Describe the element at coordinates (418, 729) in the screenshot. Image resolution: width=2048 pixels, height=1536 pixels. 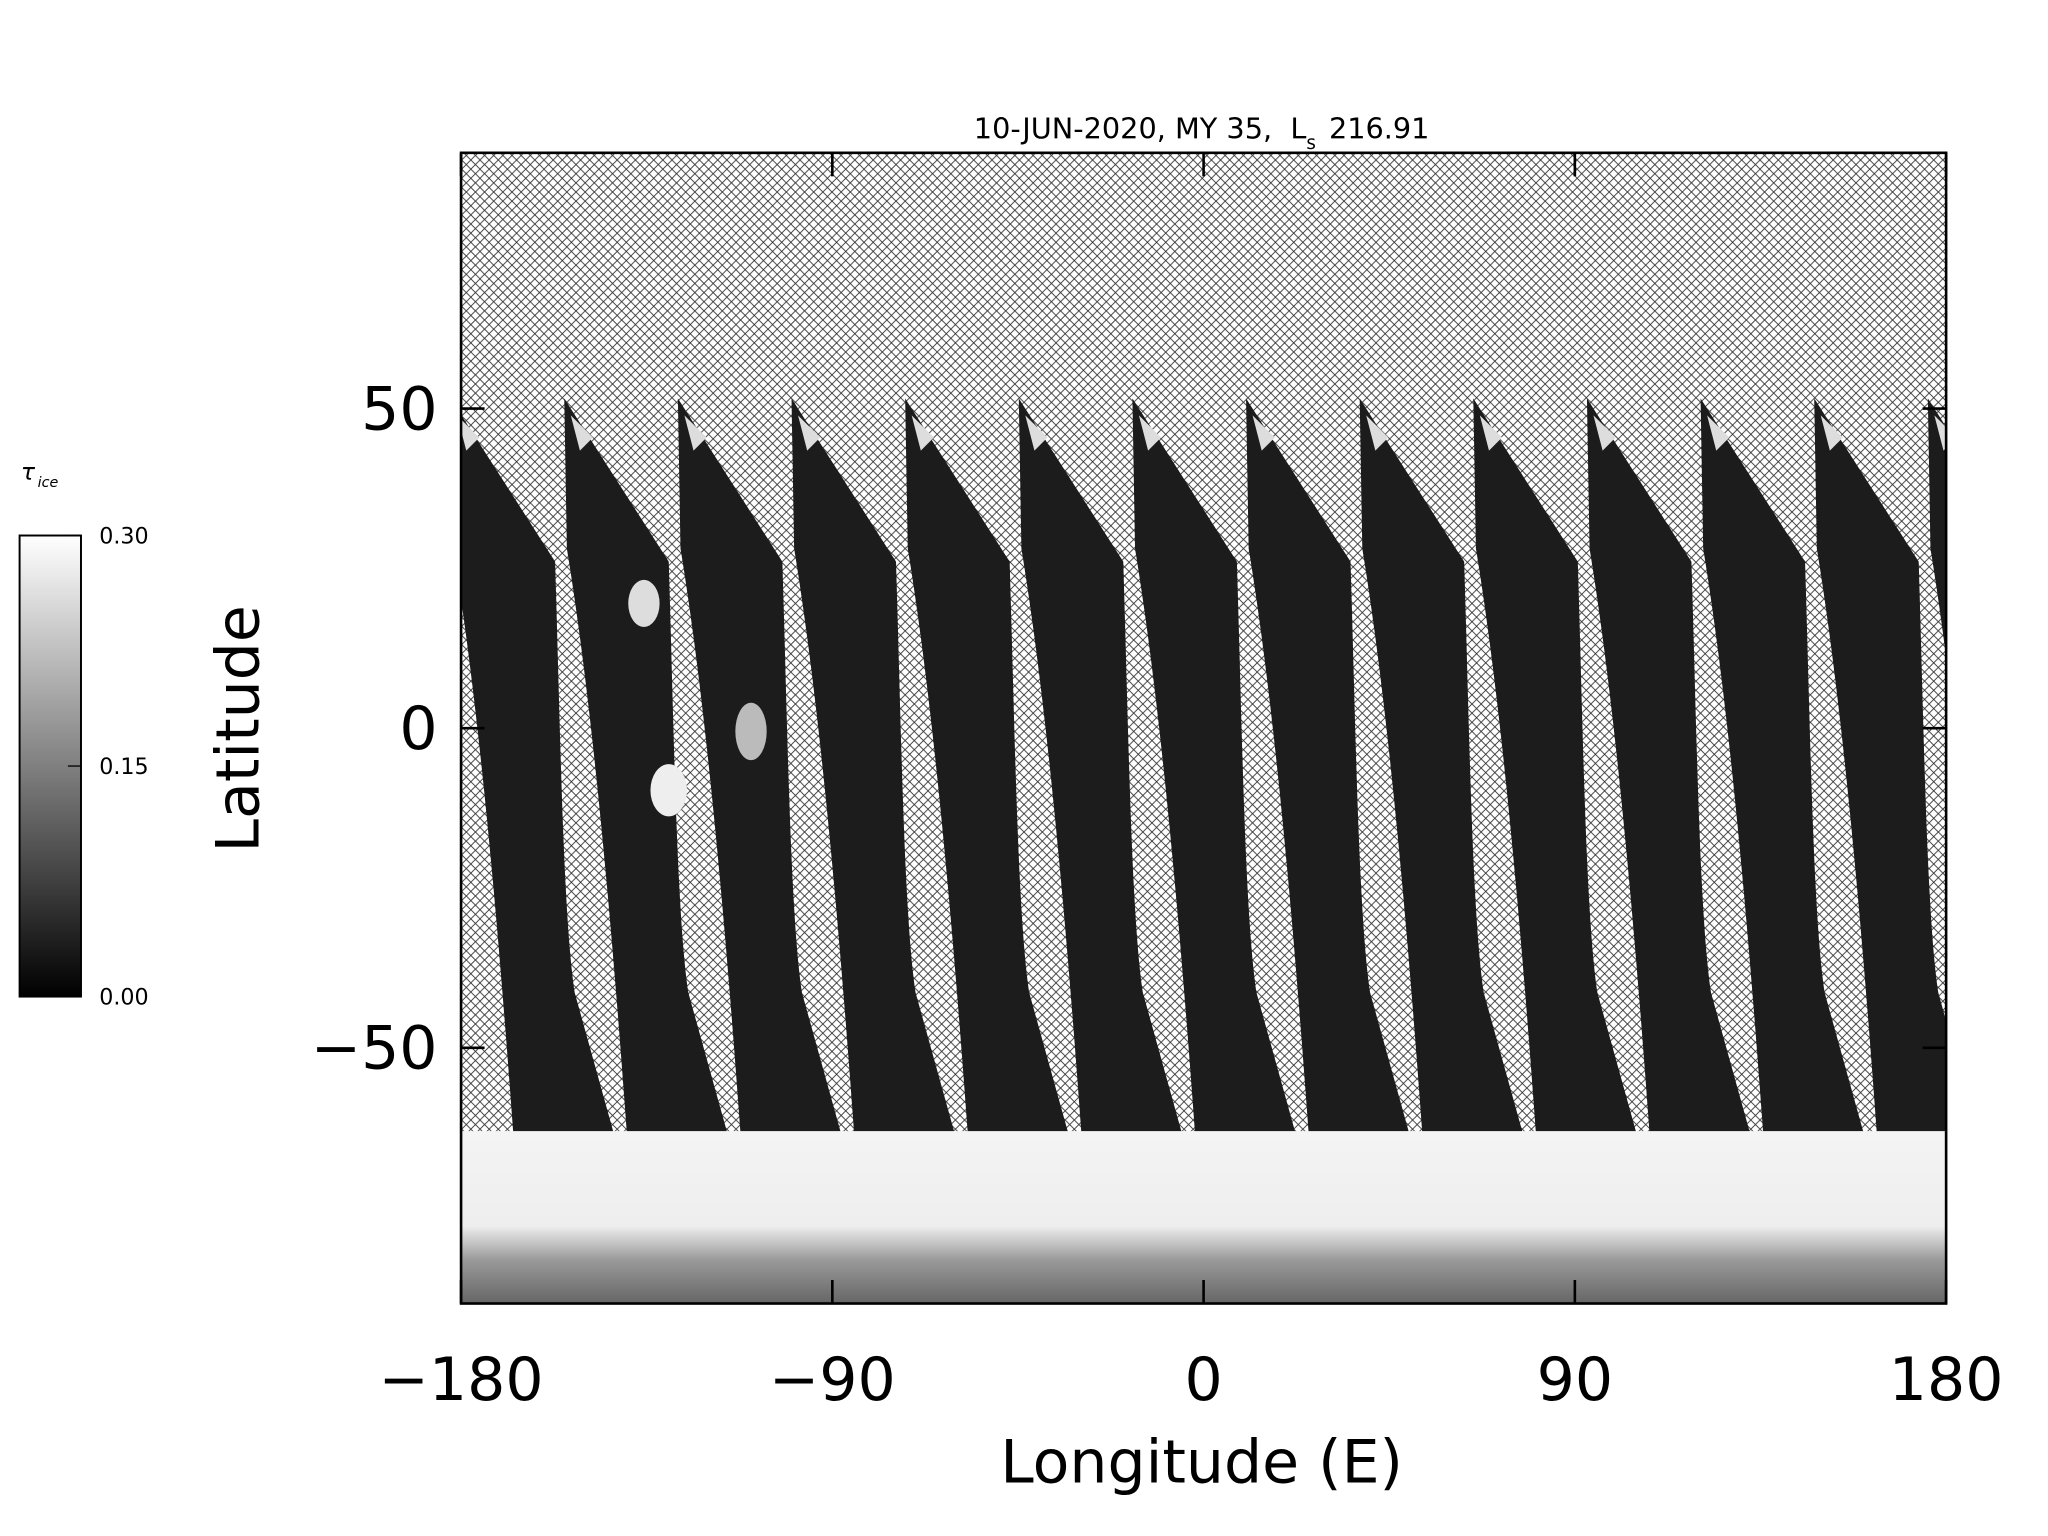
I see `y-tick-label: 0` at that location.